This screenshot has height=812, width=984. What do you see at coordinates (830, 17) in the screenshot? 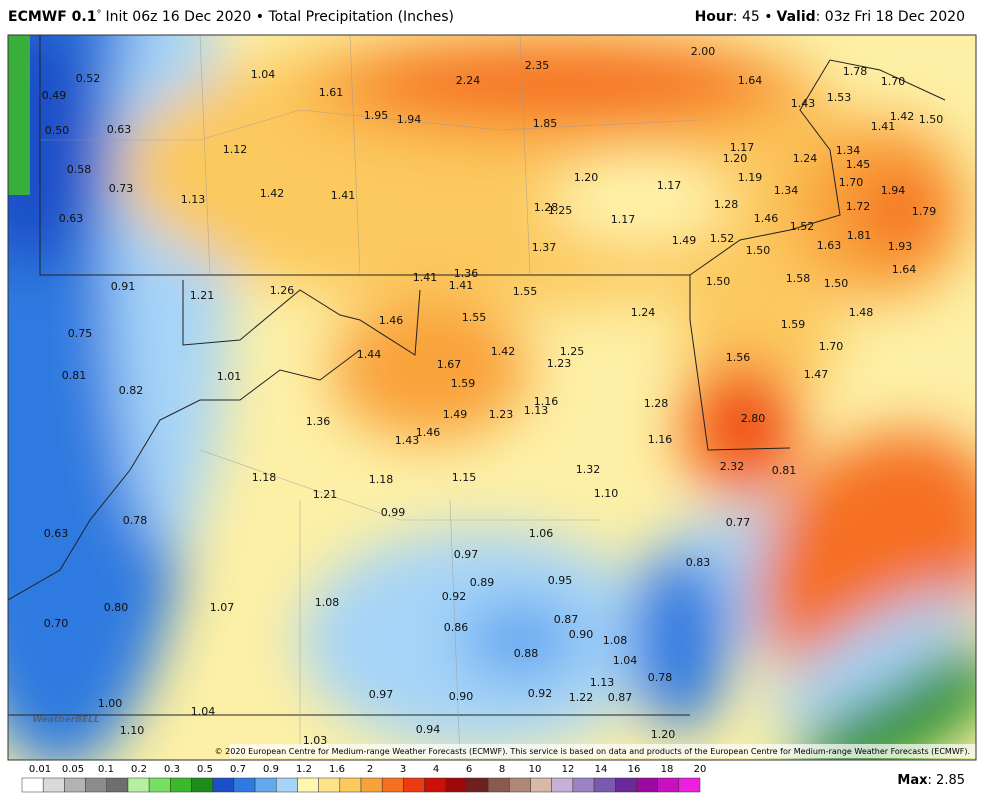
I see `header-valid: Hour: 45 • Valid: 03z Fri 18 Dec 2020` at bounding box center [830, 17].